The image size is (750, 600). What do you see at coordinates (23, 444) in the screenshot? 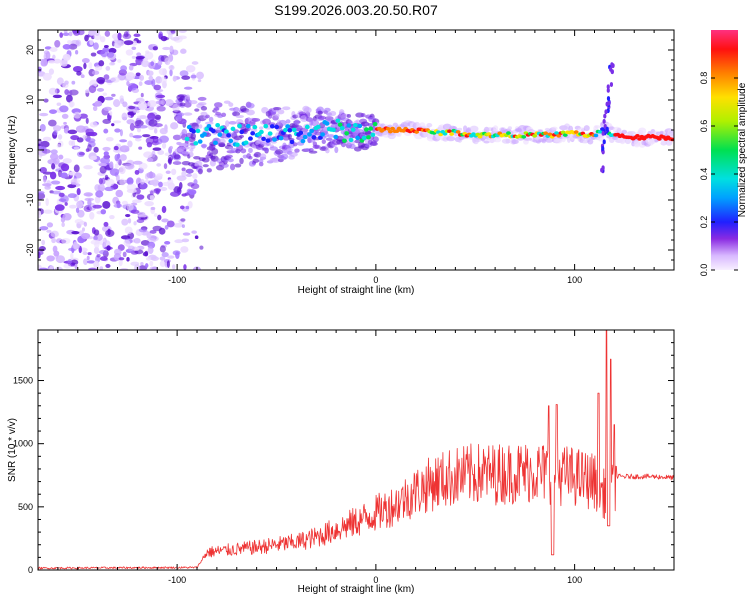
I see `y-tick-label: 1000` at bounding box center [23, 444].